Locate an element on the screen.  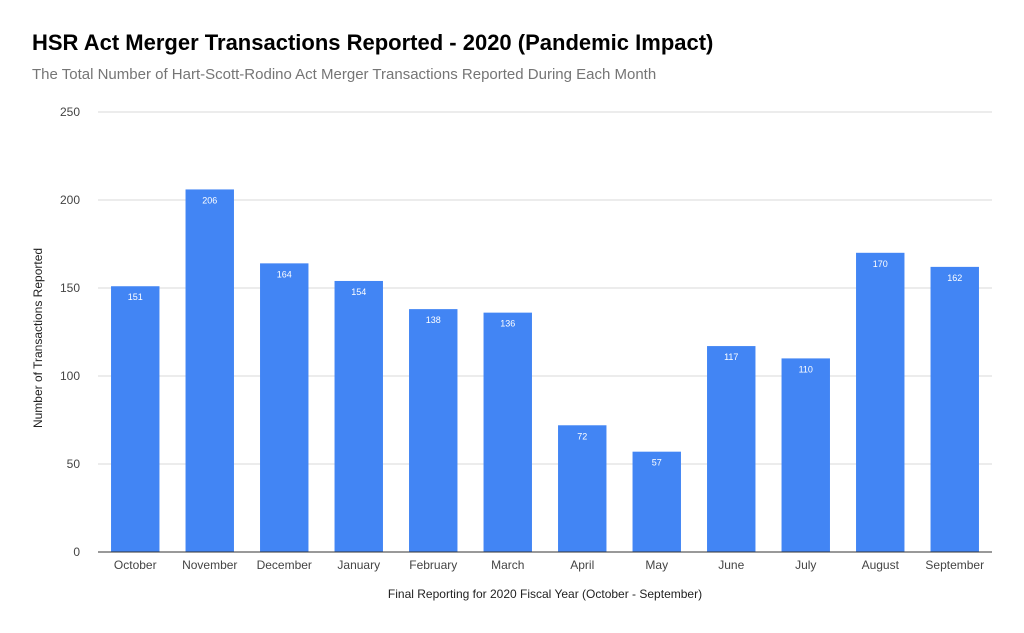
bar-september is located at coordinates (954, 409).